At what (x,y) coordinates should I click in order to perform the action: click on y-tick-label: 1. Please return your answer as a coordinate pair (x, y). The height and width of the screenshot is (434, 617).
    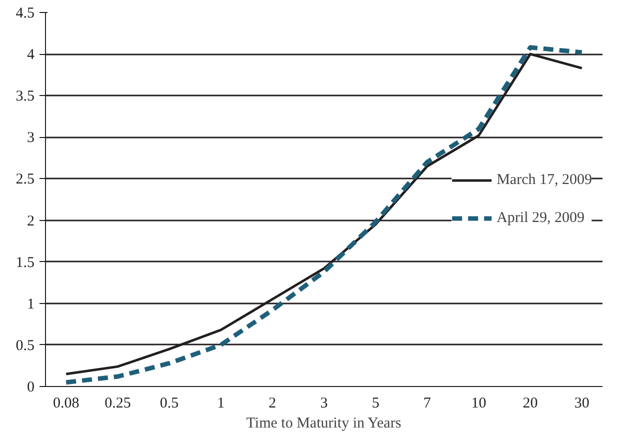
    Looking at the image, I should click on (30, 304).